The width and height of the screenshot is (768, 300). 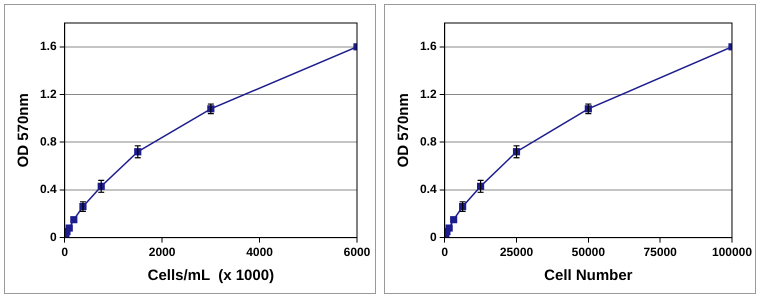 What do you see at coordinates (211, 275) in the screenshot?
I see `x-axis-title: Cells/mL (x 1000)` at bounding box center [211, 275].